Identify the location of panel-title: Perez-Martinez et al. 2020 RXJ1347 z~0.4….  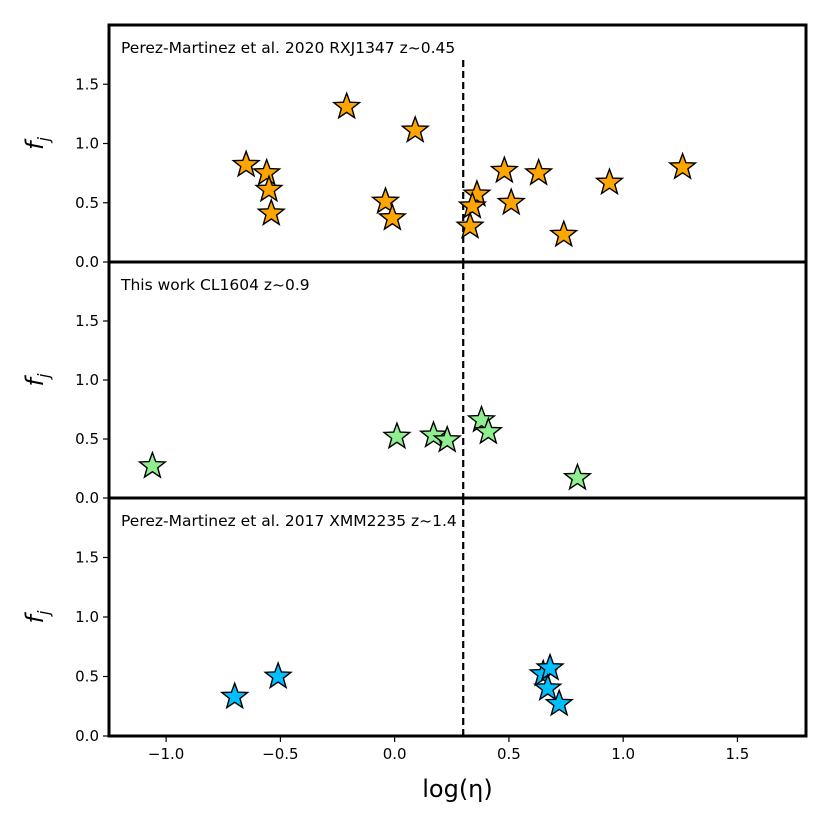
(288, 48).